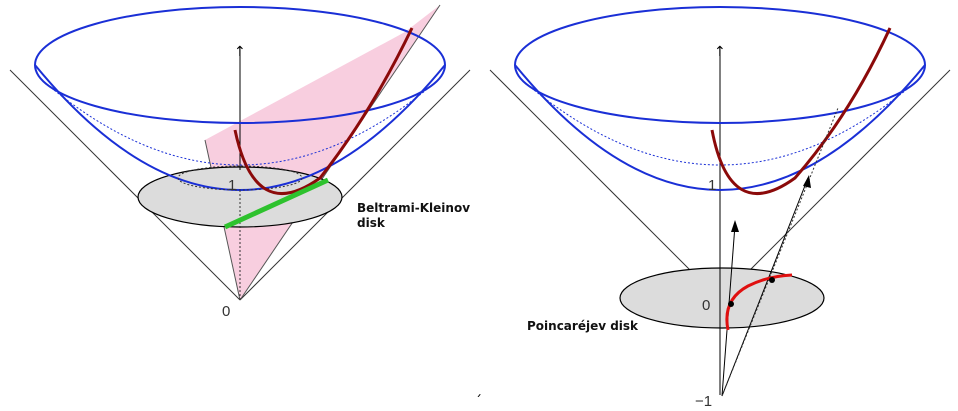  I want to click on light-cone-left-edge, so click(125, 185).